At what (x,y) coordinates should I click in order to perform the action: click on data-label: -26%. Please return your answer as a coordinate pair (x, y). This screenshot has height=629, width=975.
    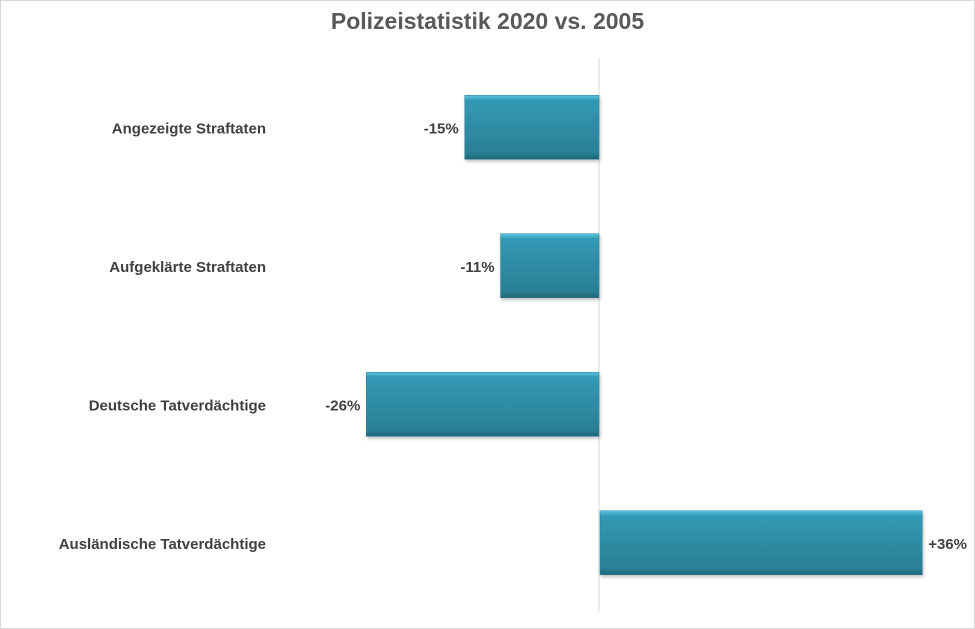
    Looking at the image, I should click on (342, 405).